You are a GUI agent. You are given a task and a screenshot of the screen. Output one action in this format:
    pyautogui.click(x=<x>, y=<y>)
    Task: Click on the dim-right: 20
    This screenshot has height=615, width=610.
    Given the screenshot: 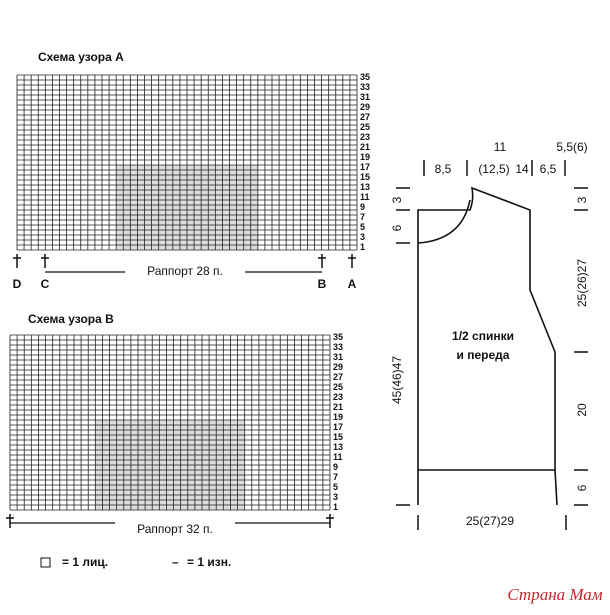 What is the action you would take?
    pyautogui.click(x=582, y=410)
    